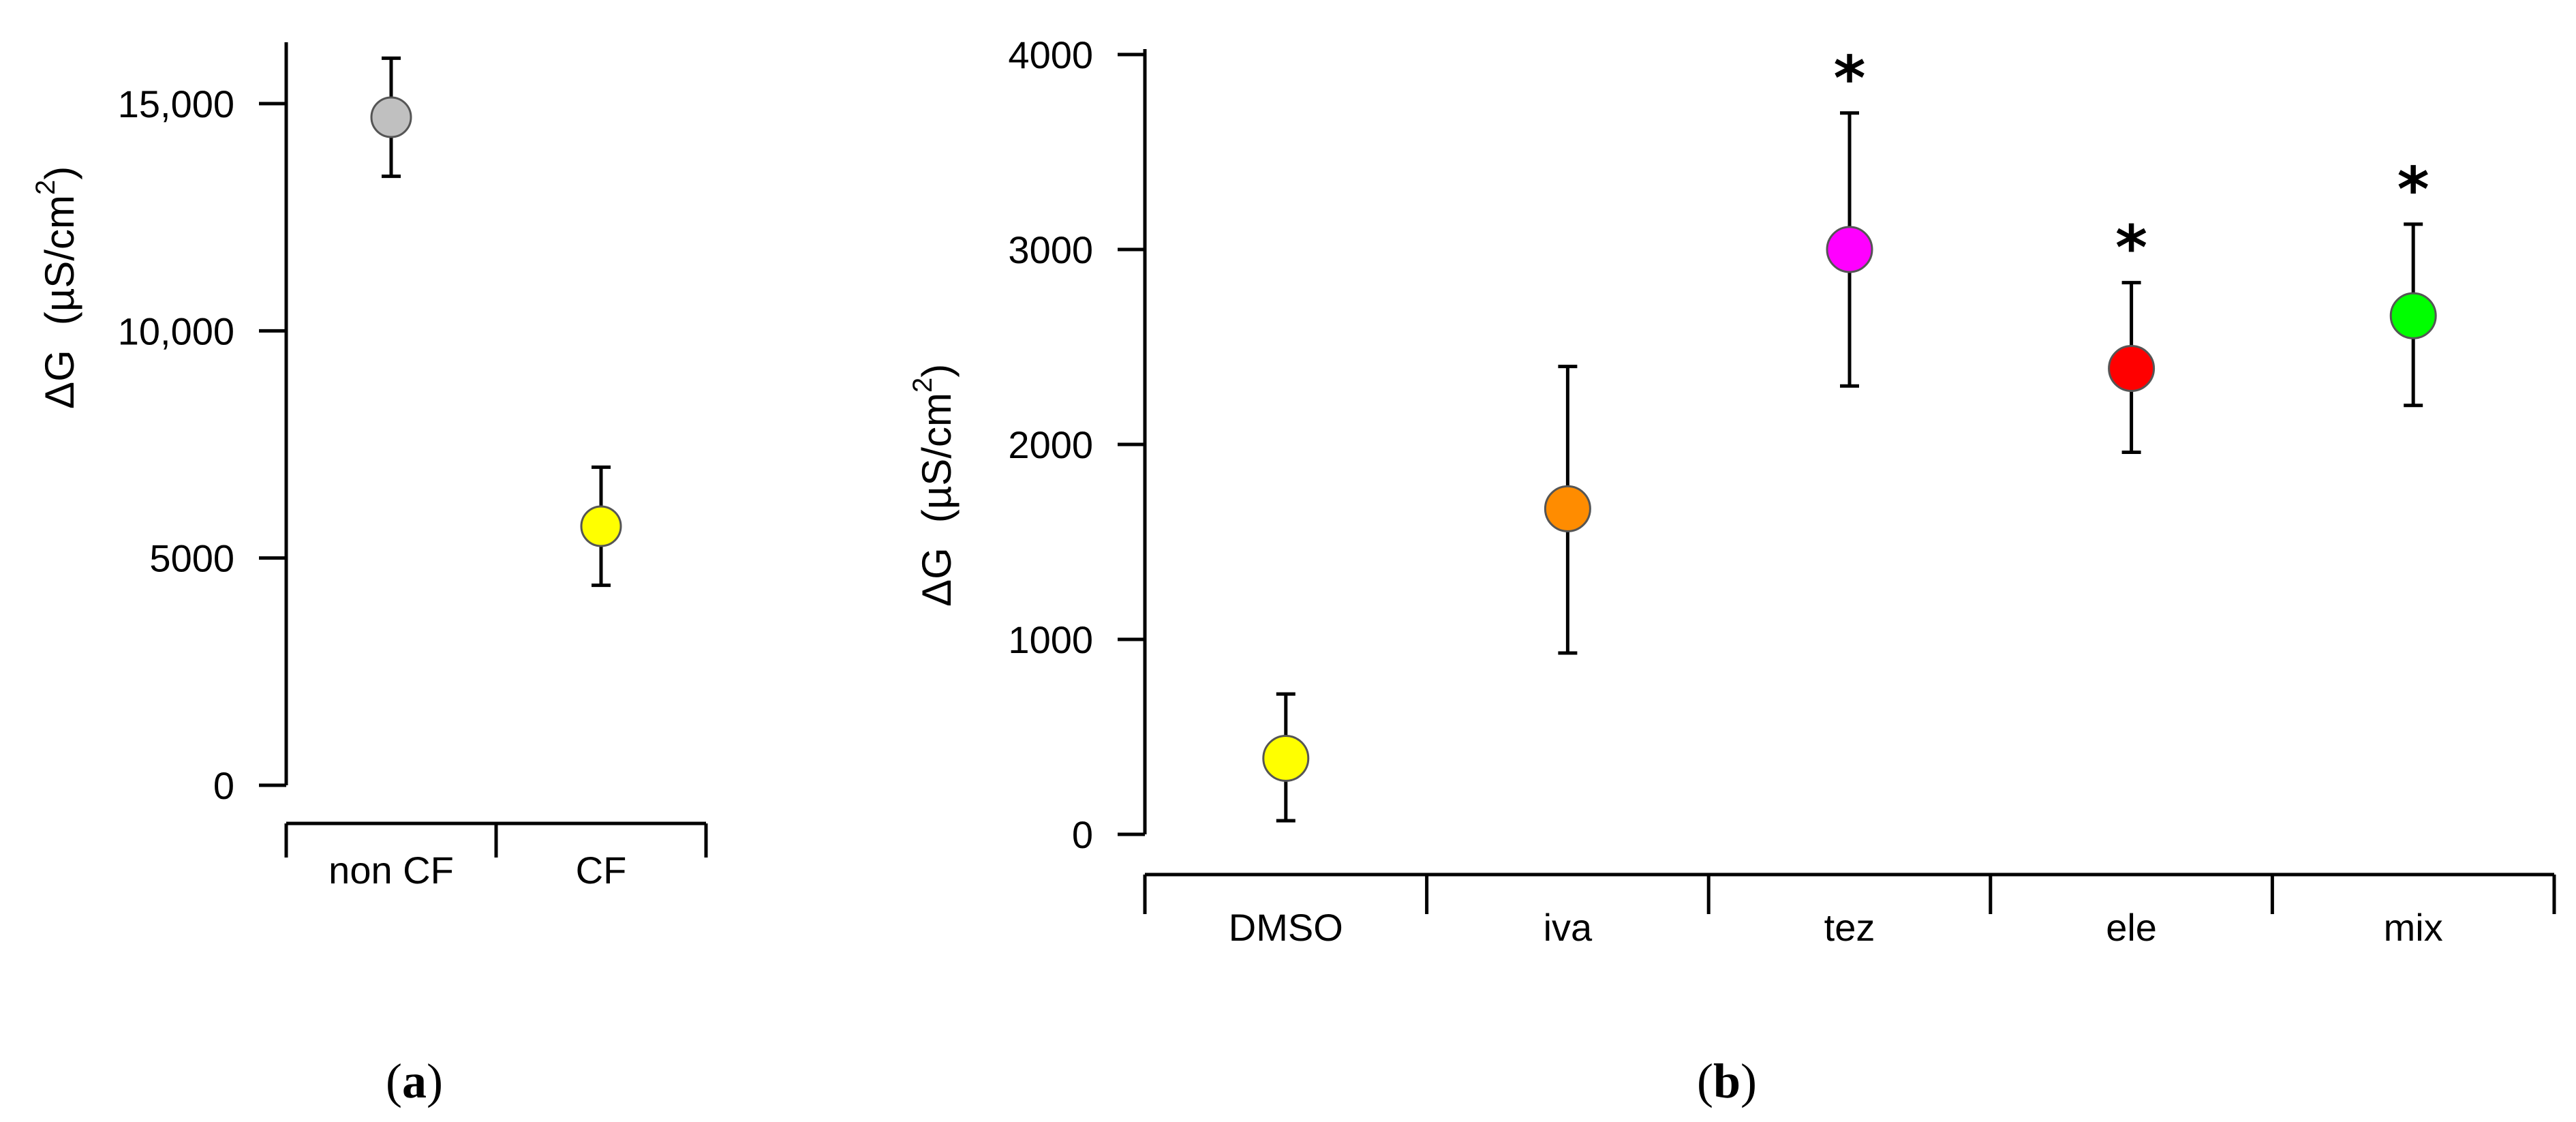 This screenshot has width=2576, height=1122. What do you see at coordinates (1050, 444) in the screenshot?
I see `y-tick-label: 2000` at bounding box center [1050, 444].